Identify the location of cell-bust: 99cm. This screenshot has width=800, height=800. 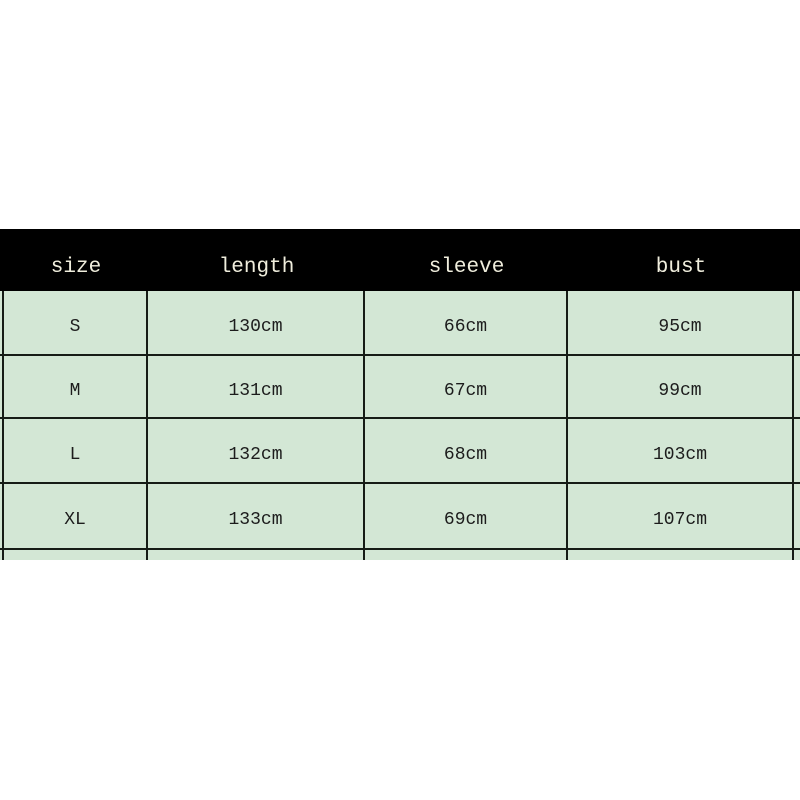
(681, 386).